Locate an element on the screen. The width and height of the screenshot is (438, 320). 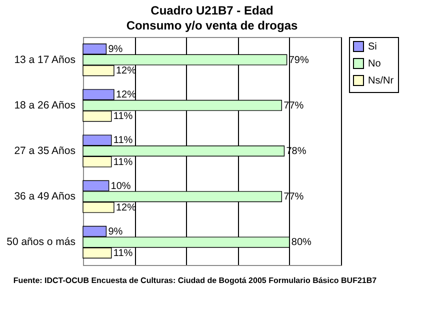
chart-subtitle: Consumo y/o venta de drogas is located at coordinates (212, 25).